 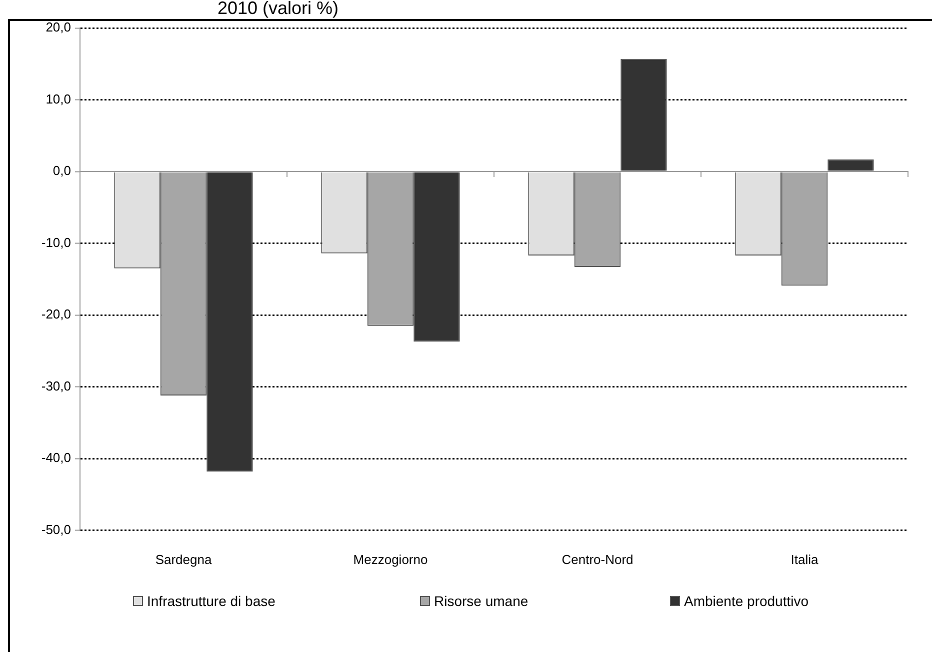 What do you see at coordinates (183, 559) in the screenshot?
I see `x-tick-label: Sardegna` at bounding box center [183, 559].